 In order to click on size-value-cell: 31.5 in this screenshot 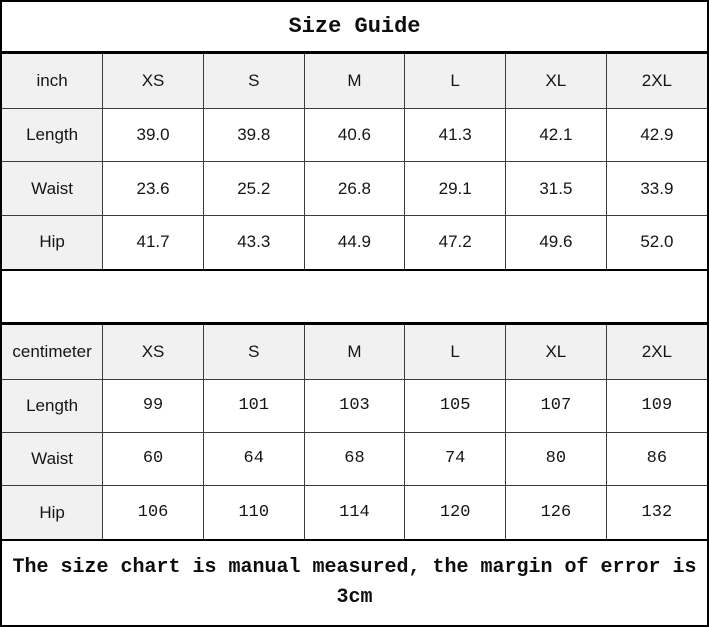, I will do `click(556, 188)`.